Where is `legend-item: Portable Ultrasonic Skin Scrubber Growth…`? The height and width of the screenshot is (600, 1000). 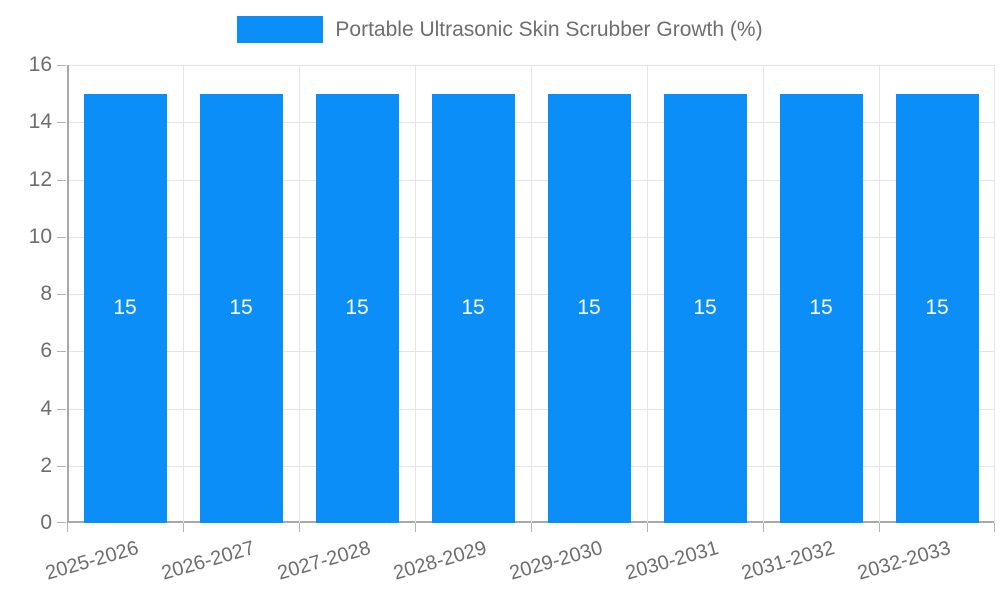 legend-item: Portable Ultrasonic Skin Scrubber Growth… is located at coordinates (500, 29).